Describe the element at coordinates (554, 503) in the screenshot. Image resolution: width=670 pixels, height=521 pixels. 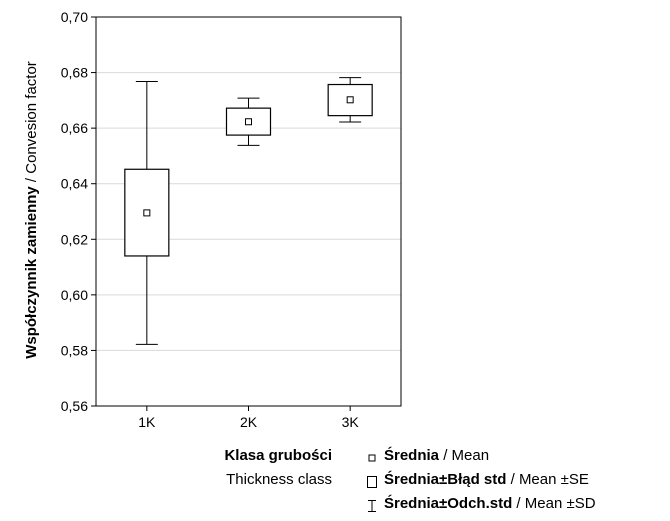
I see `legend-sd-label-rest: / Mean ±SD` at that location.